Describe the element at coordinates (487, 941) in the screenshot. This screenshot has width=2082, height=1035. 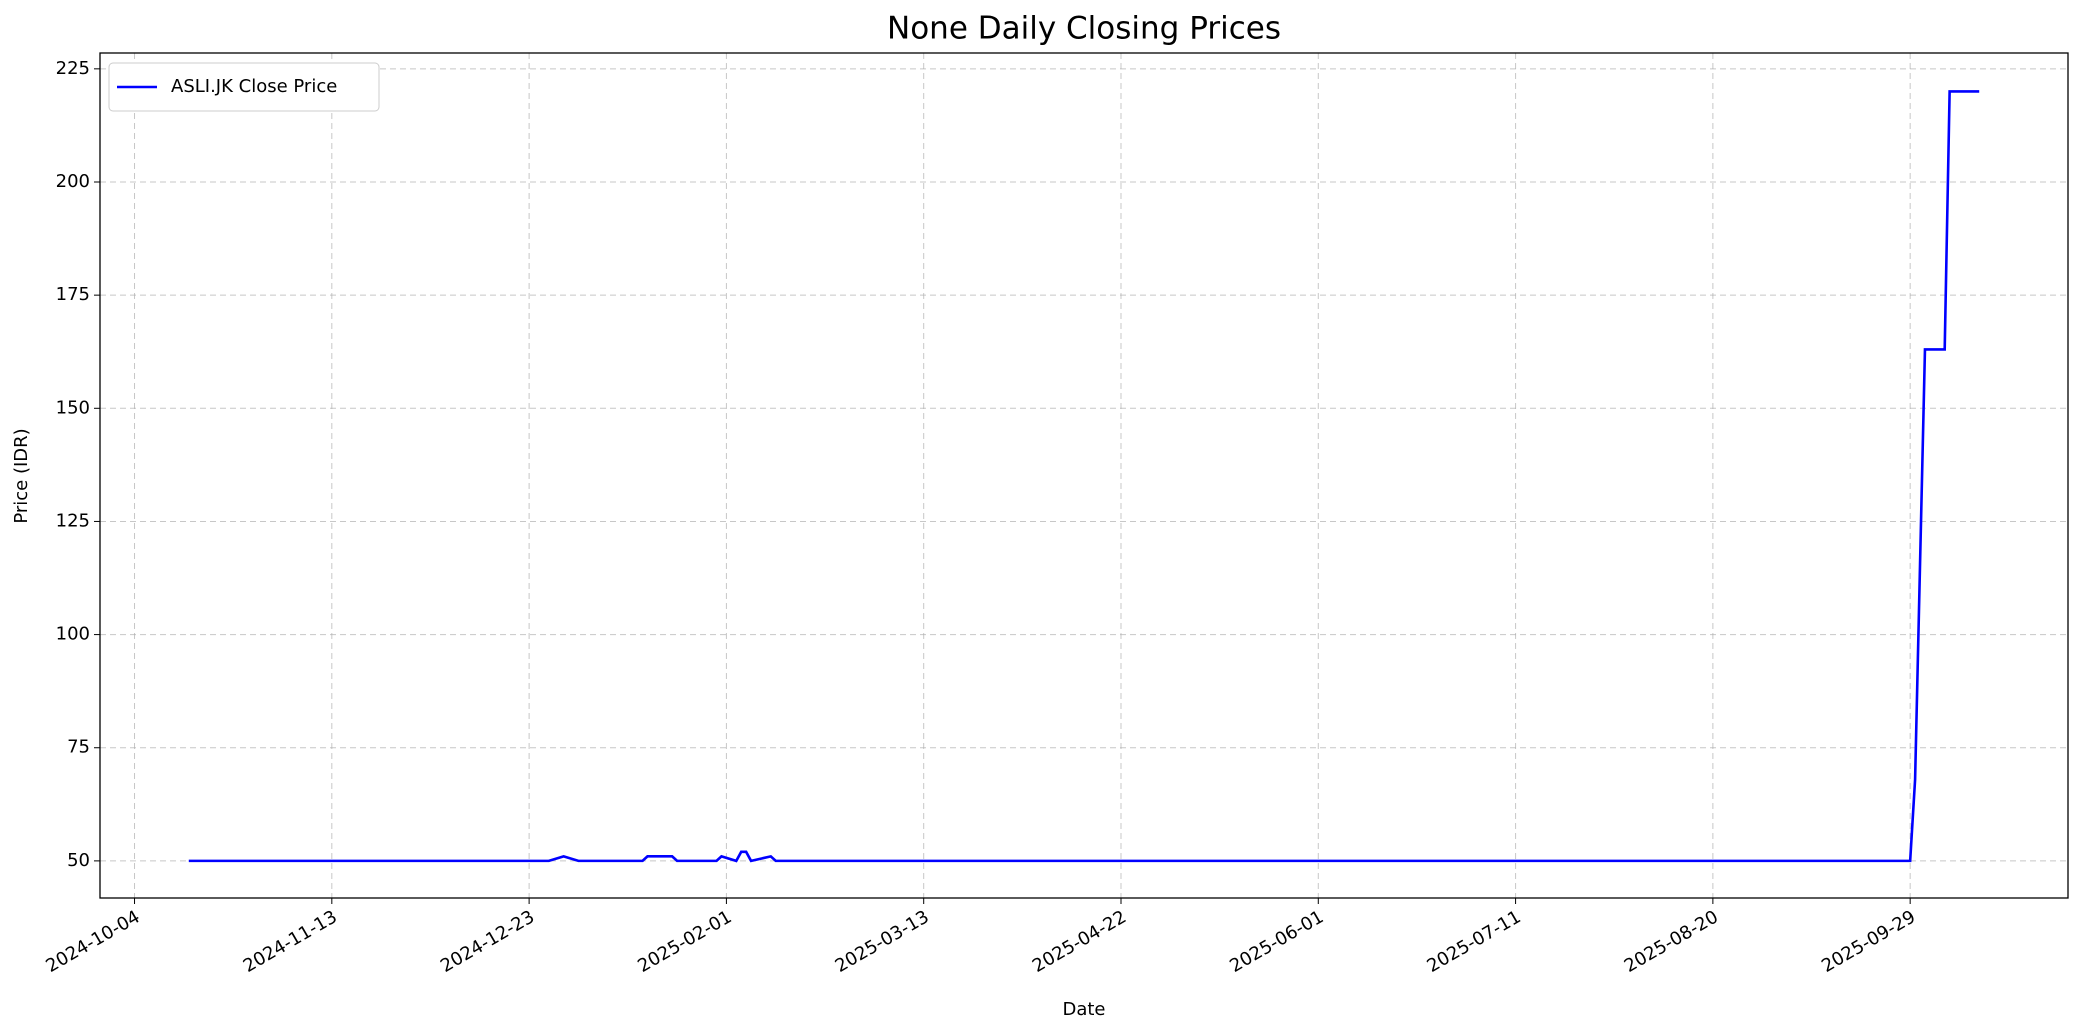
I see `x-tick-label: 2024-12-23` at that location.